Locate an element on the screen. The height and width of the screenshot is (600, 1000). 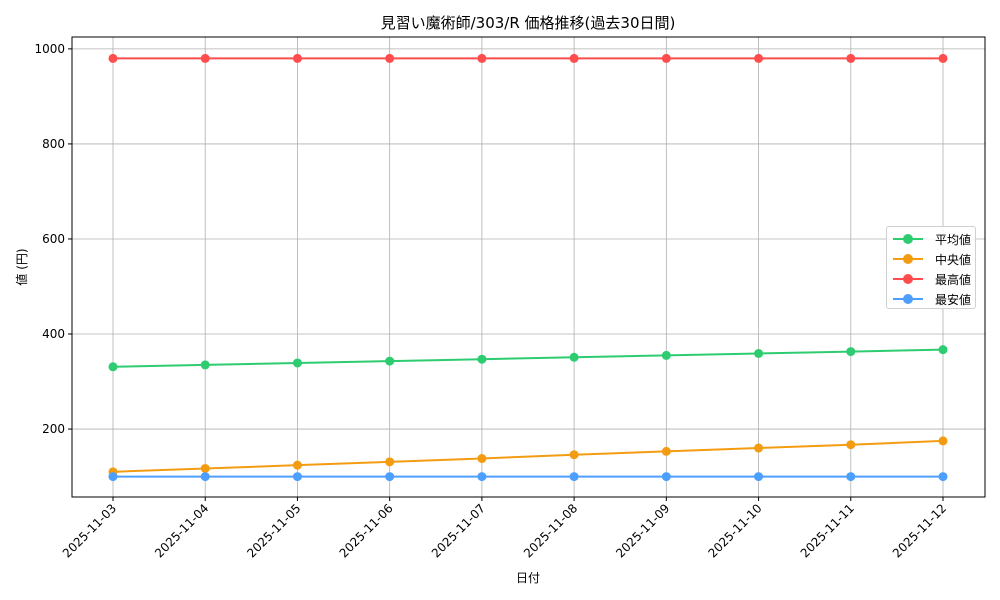
x-tick-label: 2025-11-10 is located at coordinates (734, 530).